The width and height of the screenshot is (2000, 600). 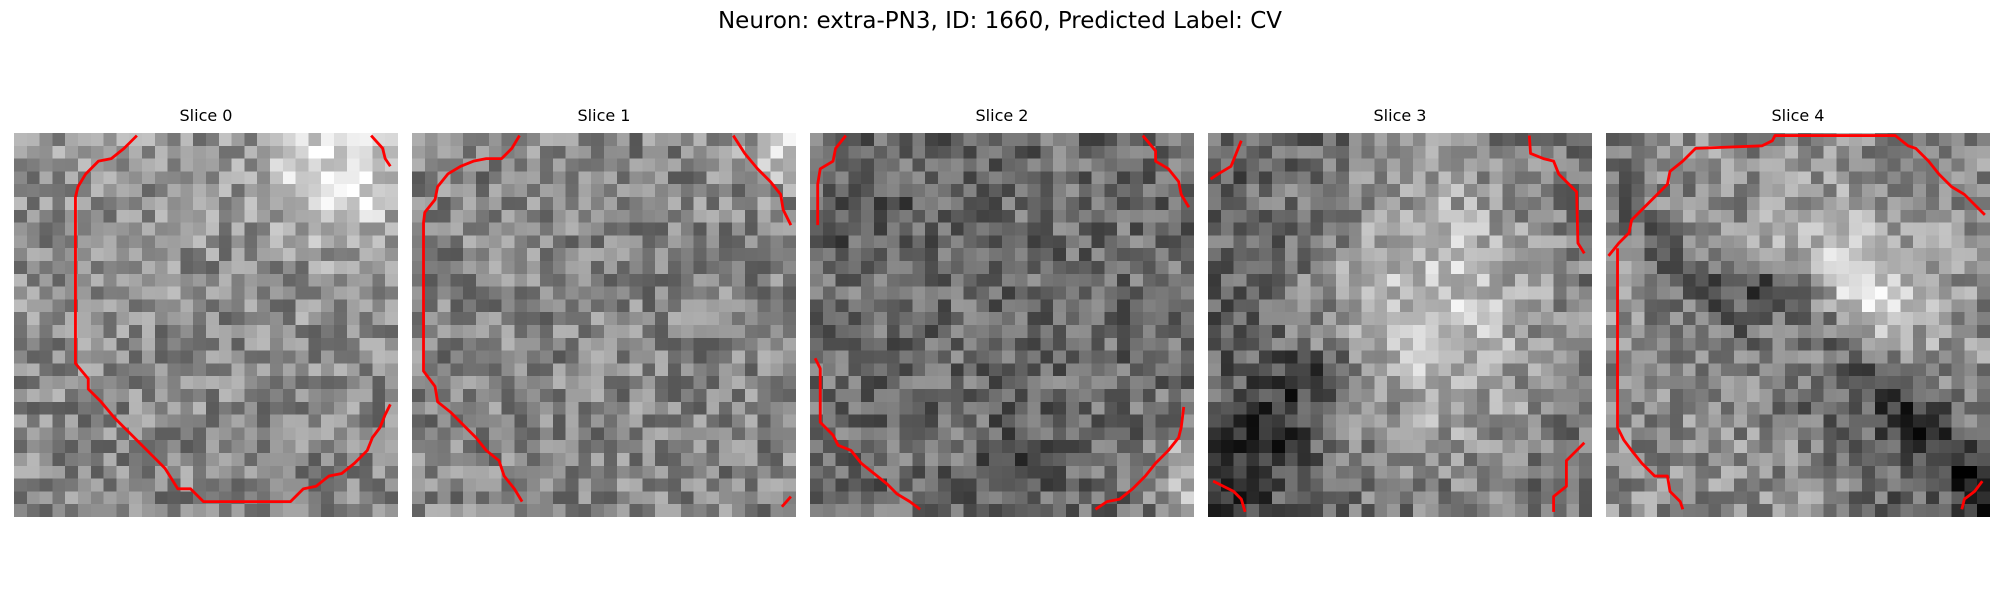 I want to click on slice-panel-3: Slice 3, so click(x=1400, y=312).